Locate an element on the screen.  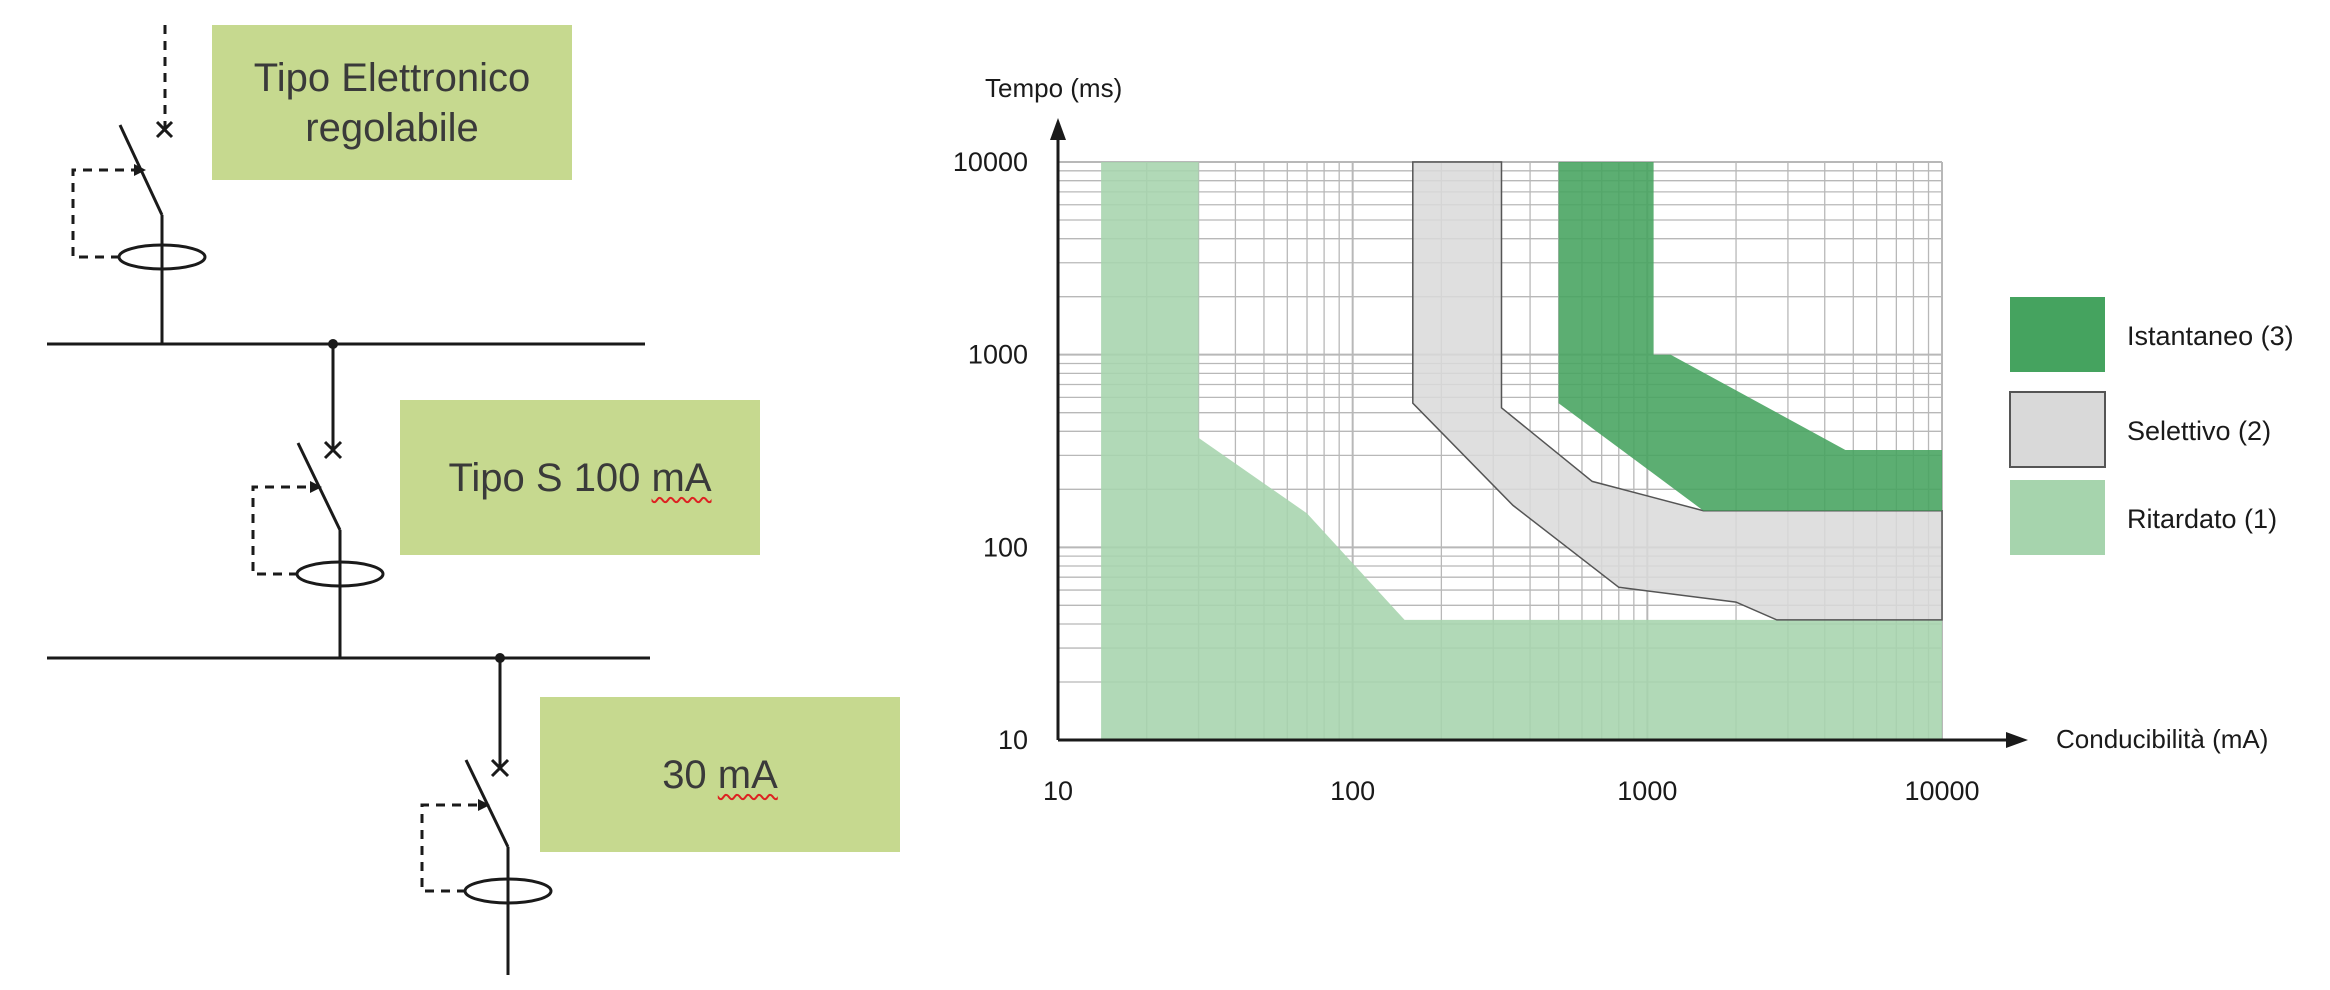
x-axis-label: Conducibilità (mA) is located at coordinates (2162, 739).